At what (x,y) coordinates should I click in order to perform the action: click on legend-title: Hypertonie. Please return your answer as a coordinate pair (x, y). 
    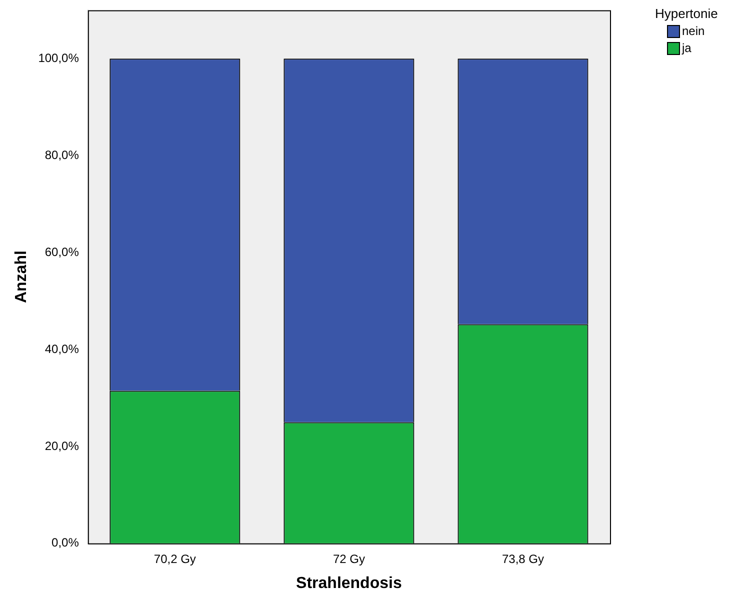
    Looking at the image, I should click on (686, 13).